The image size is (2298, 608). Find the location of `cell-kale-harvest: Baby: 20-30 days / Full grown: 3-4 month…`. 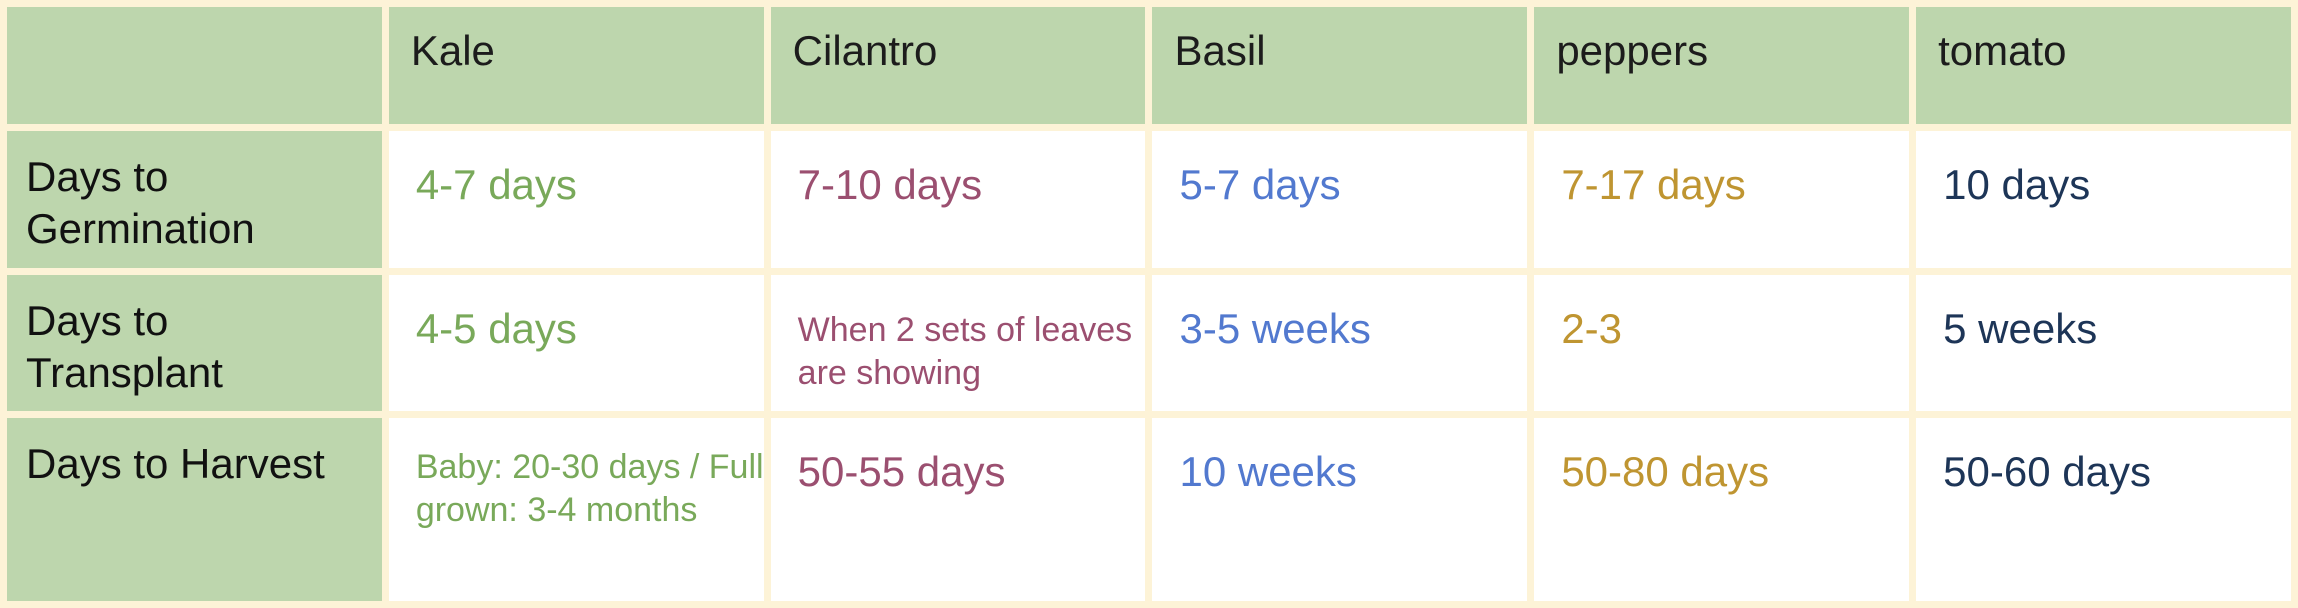

cell-kale-harvest: Baby: 20-30 days / Full grown: 3-4 month… is located at coordinates (576, 509).